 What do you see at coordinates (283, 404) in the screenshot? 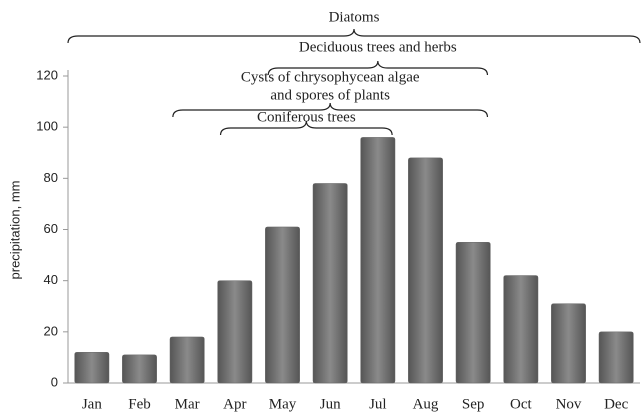
I see `x-tick-label: May` at bounding box center [283, 404].